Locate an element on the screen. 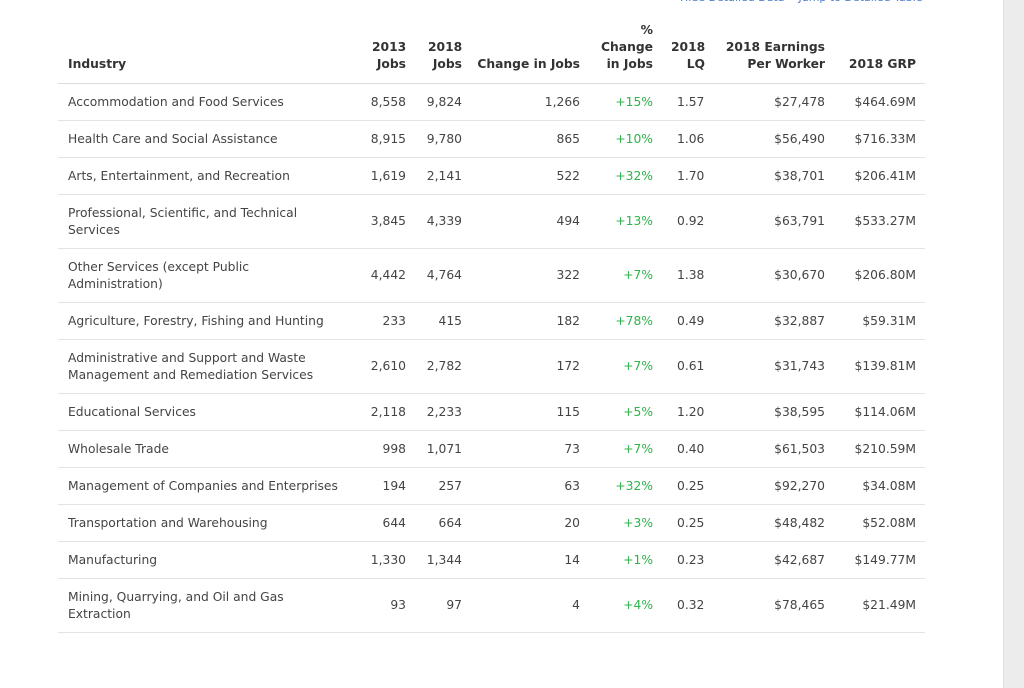  cell: +5% is located at coordinates (616, 412).